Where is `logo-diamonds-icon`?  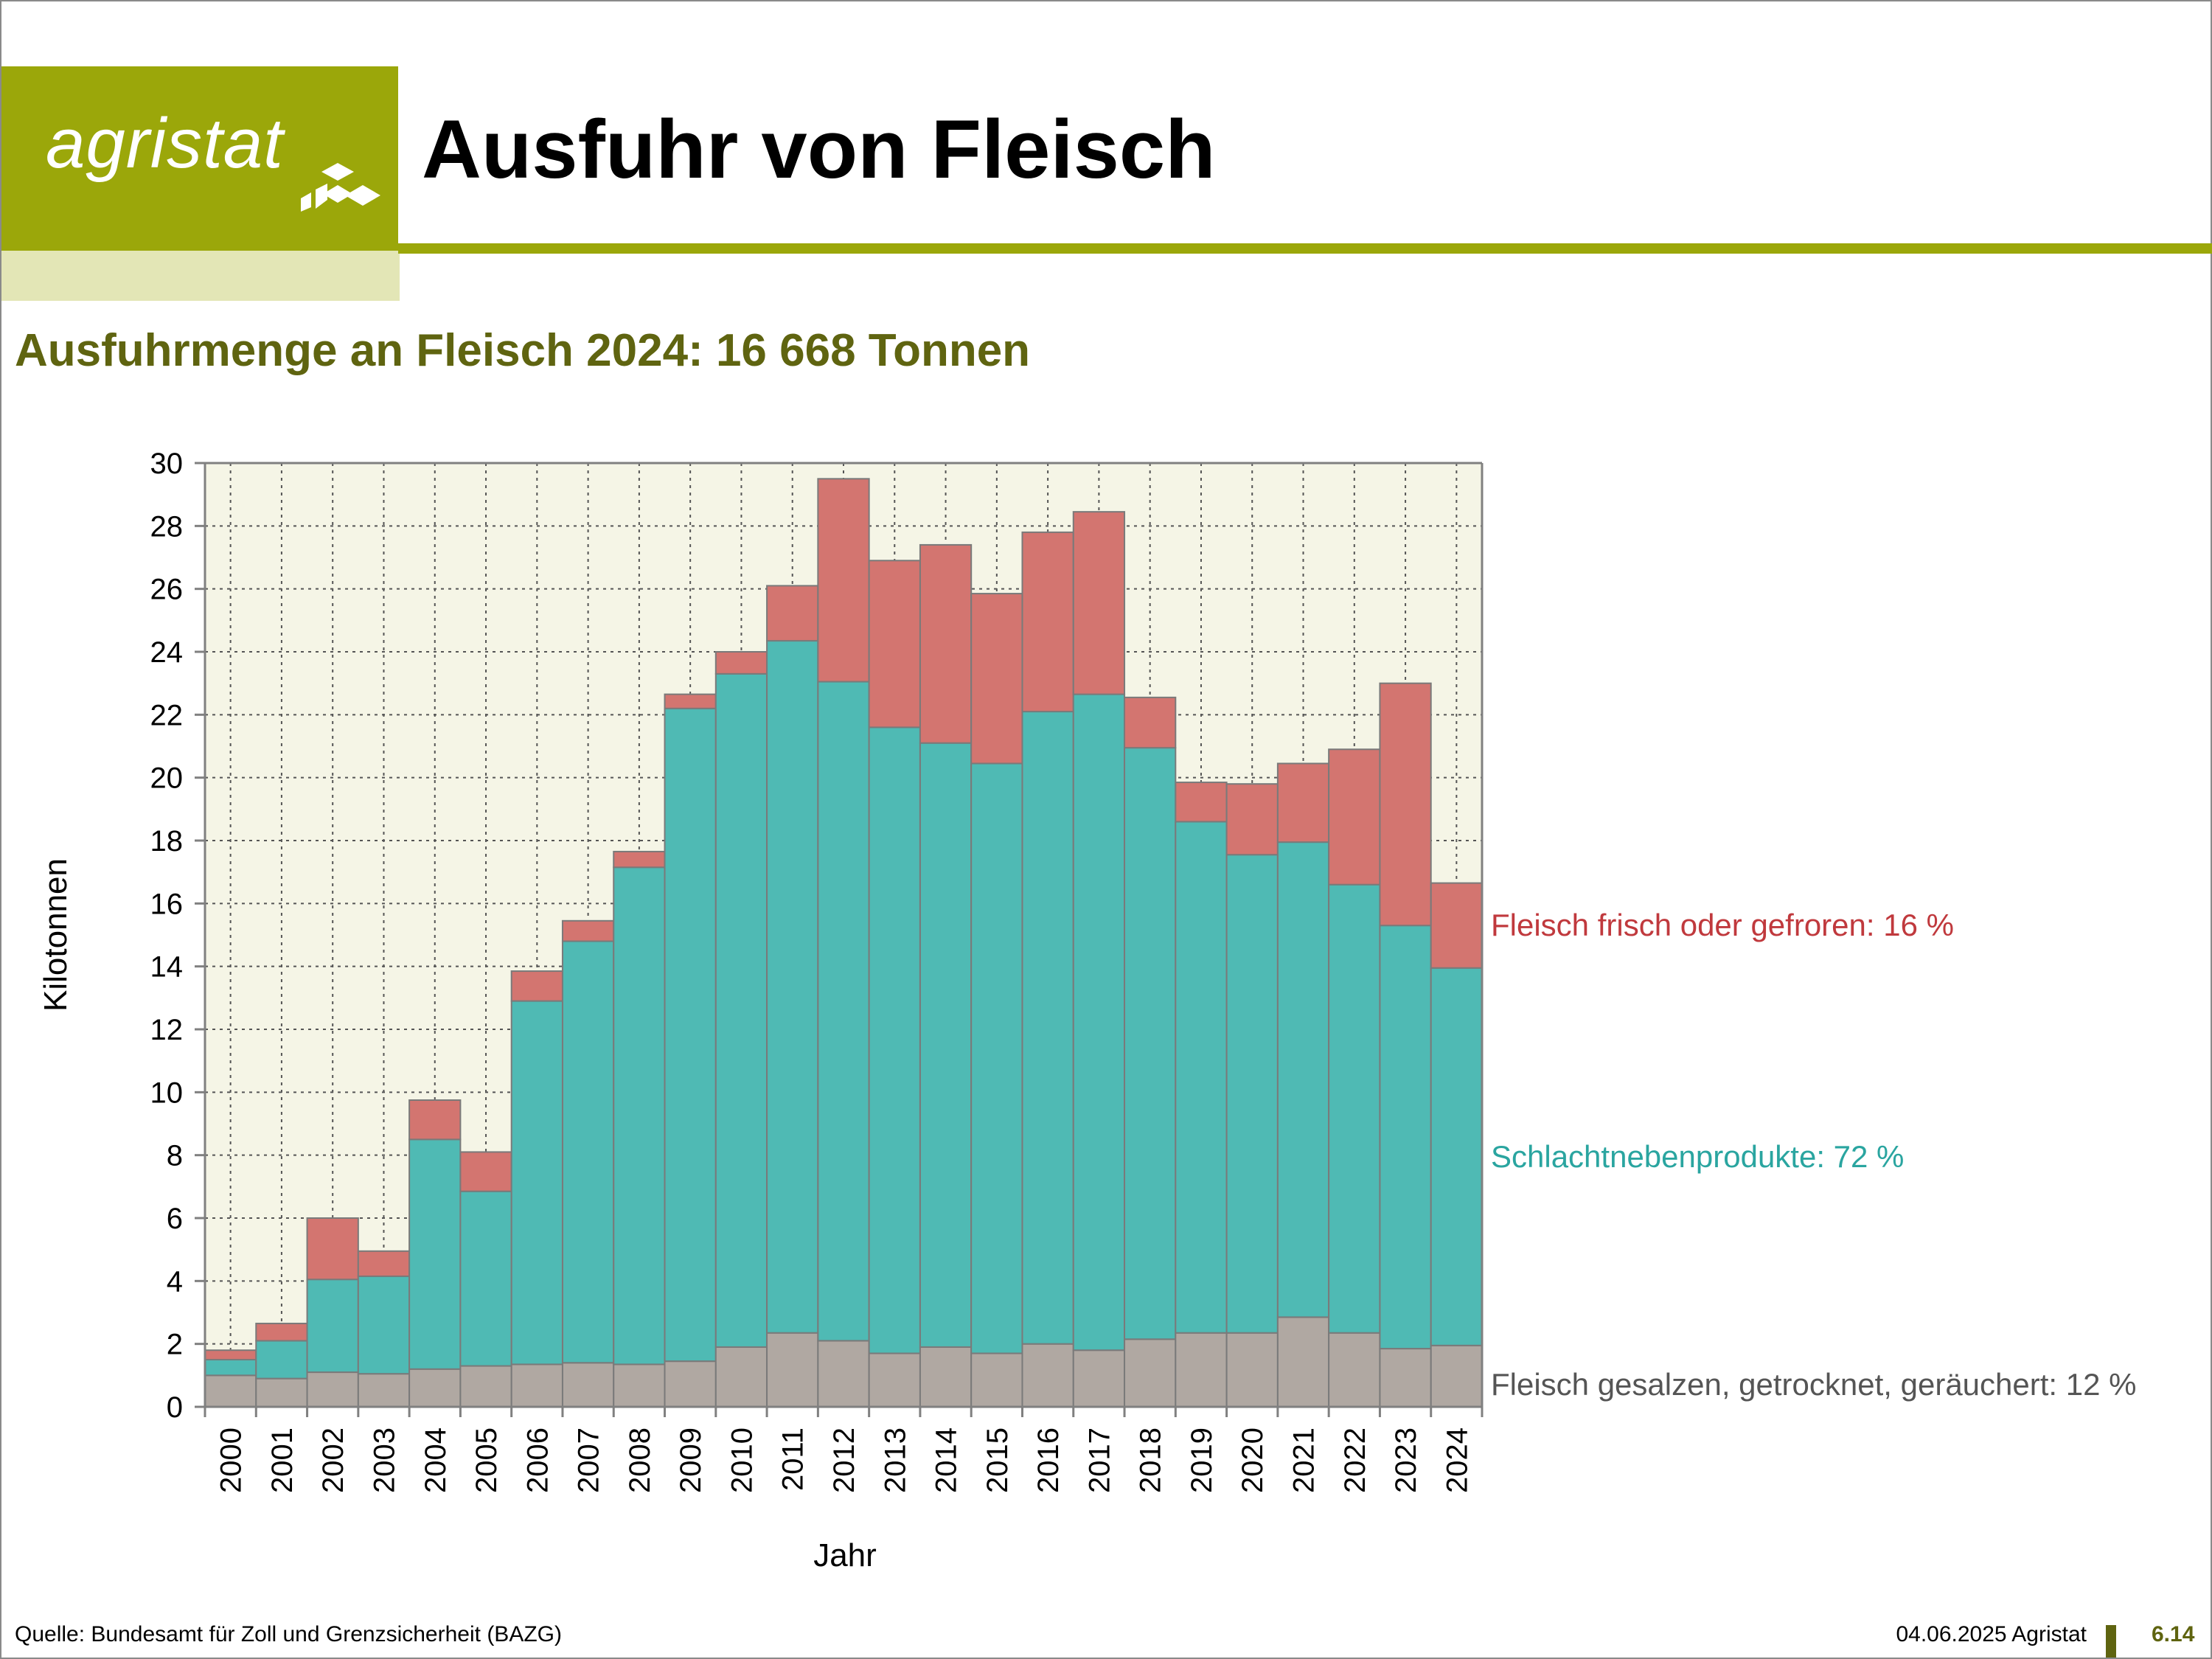
logo-diamonds-icon is located at coordinates (340, 187).